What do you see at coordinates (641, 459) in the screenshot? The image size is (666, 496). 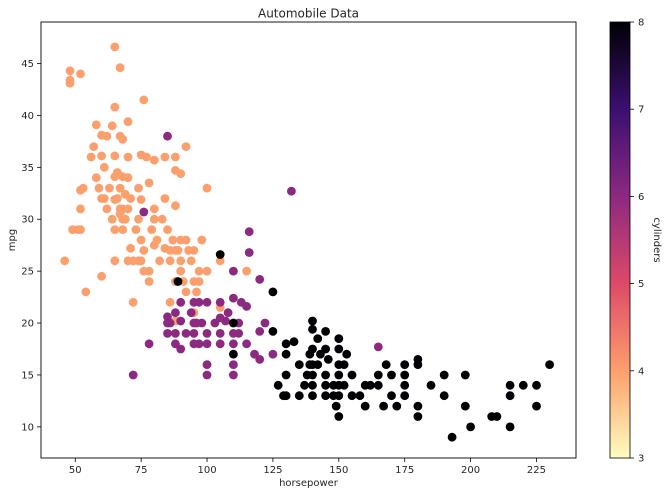 I see `colorbar-tick-label: 3` at bounding box center [641, 459].